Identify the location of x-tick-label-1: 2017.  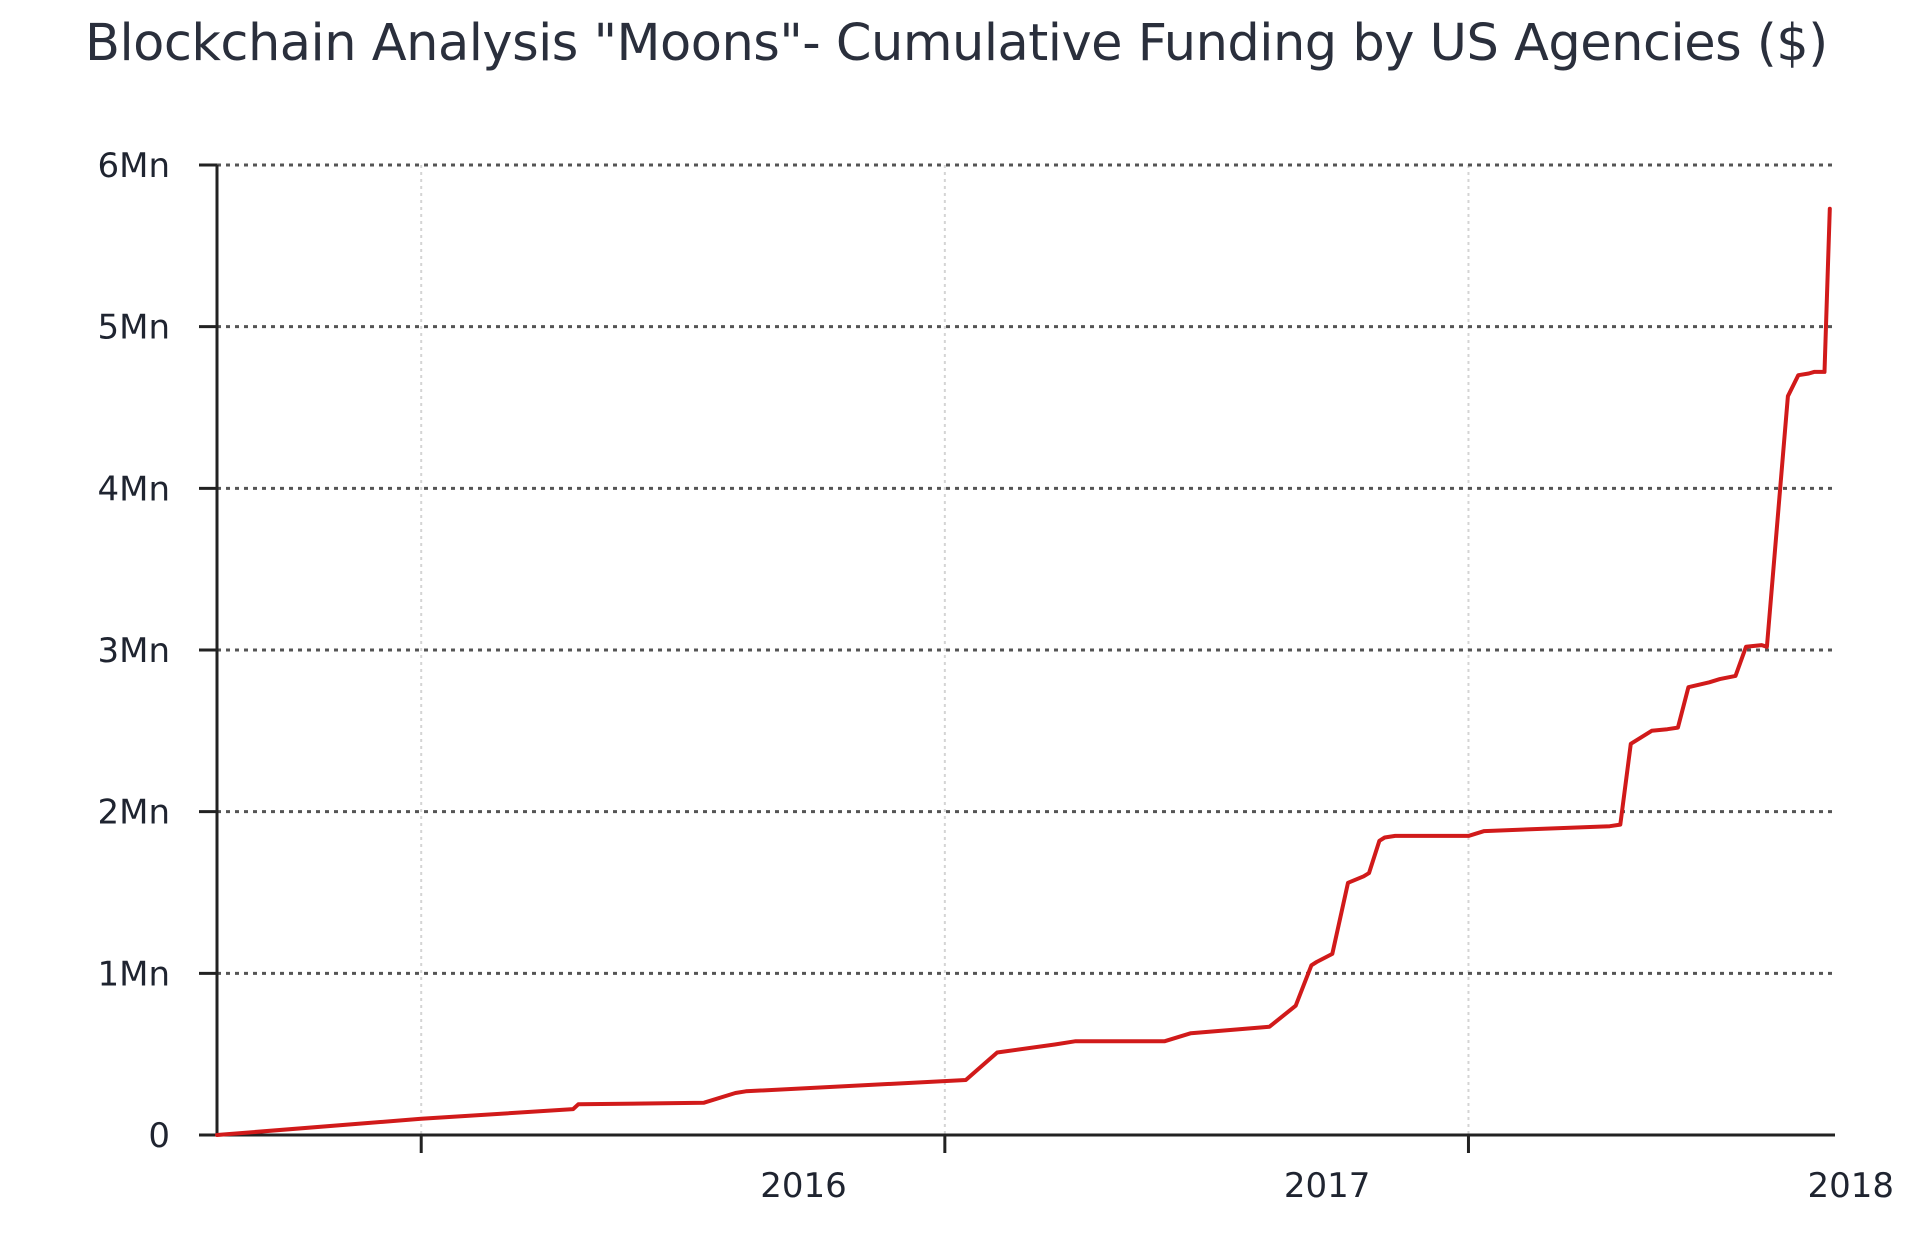
(1327, 1186).